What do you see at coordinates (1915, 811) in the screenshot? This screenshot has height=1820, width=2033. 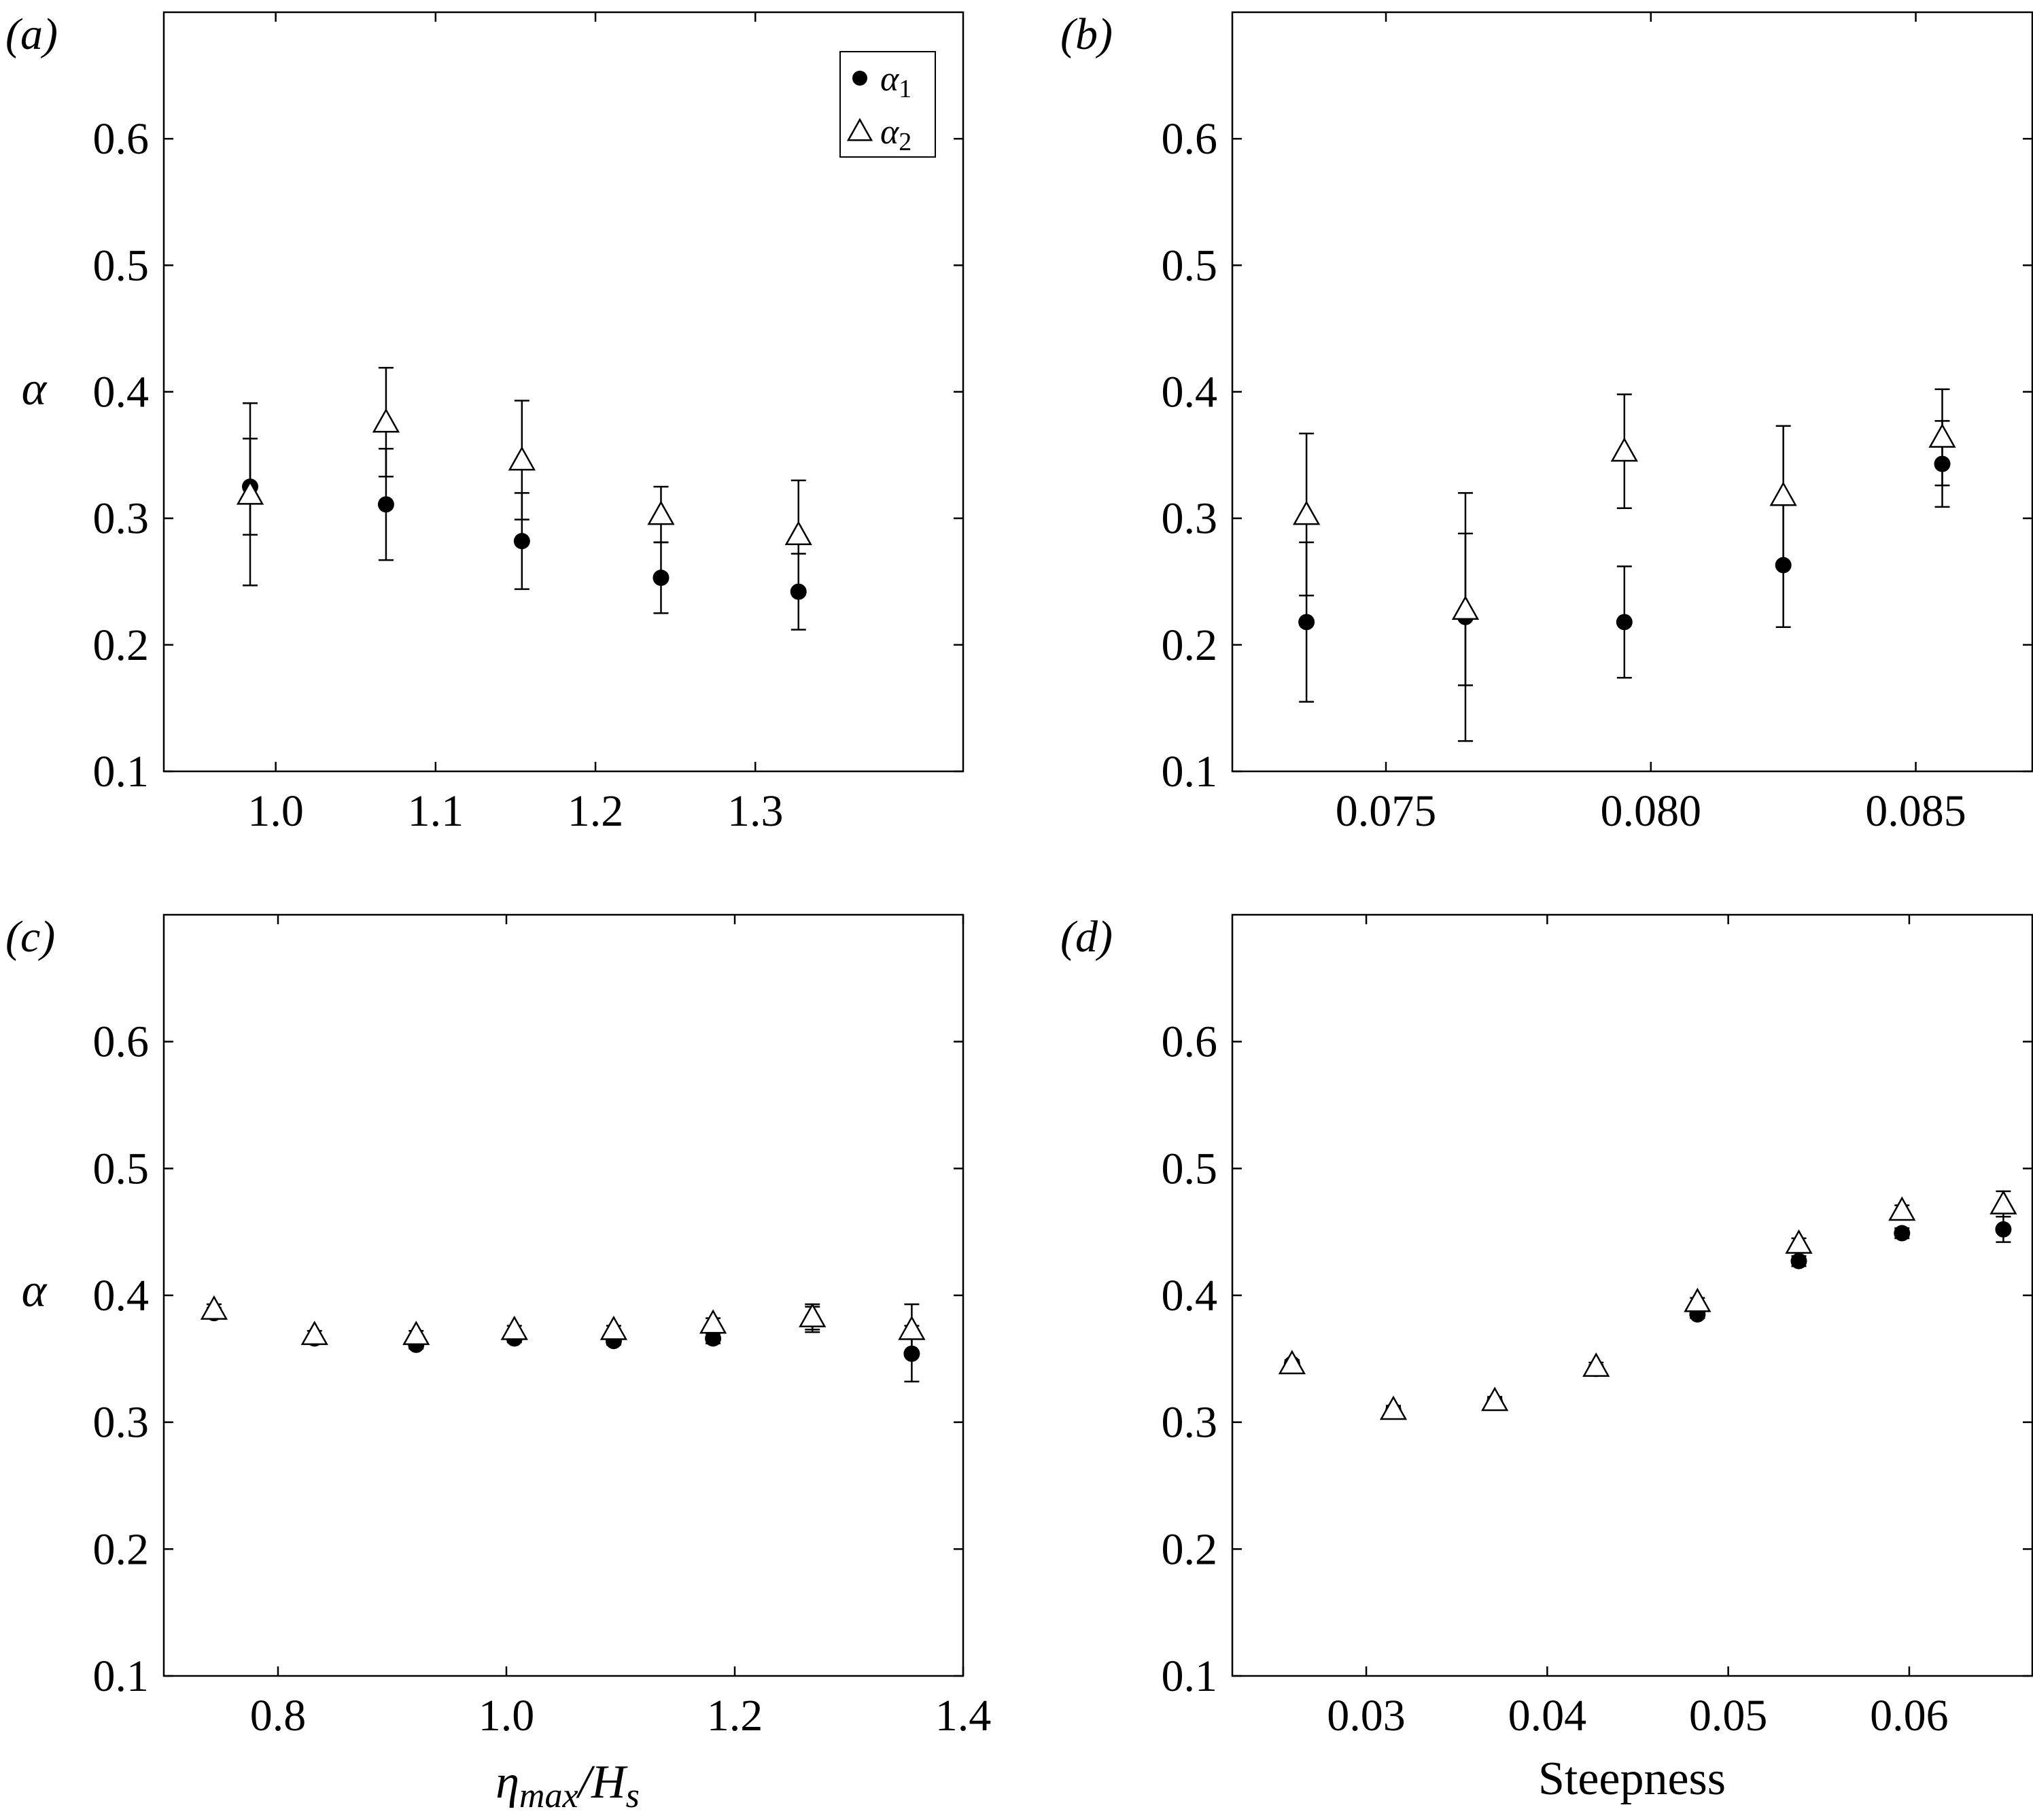 I see `x-tick-label: 0.085` at bounding box center [1915, 811].